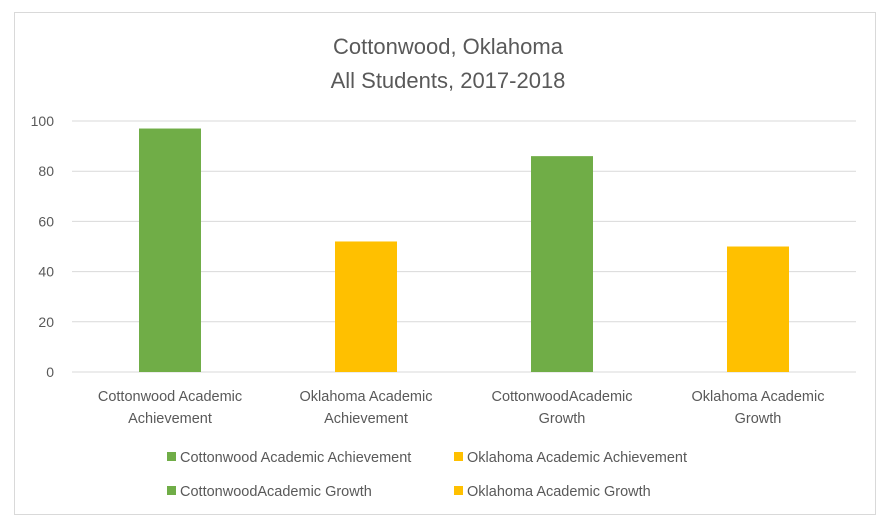  I want to click on chart-title-line-1: Cottonwood, Oklahoma, so click(448, 46).